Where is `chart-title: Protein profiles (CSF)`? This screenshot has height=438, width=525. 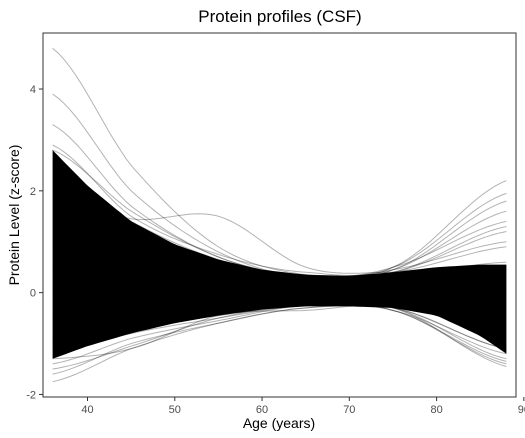
chart-title: Protein profiles (CSF) is located at coordinates (279, 16).